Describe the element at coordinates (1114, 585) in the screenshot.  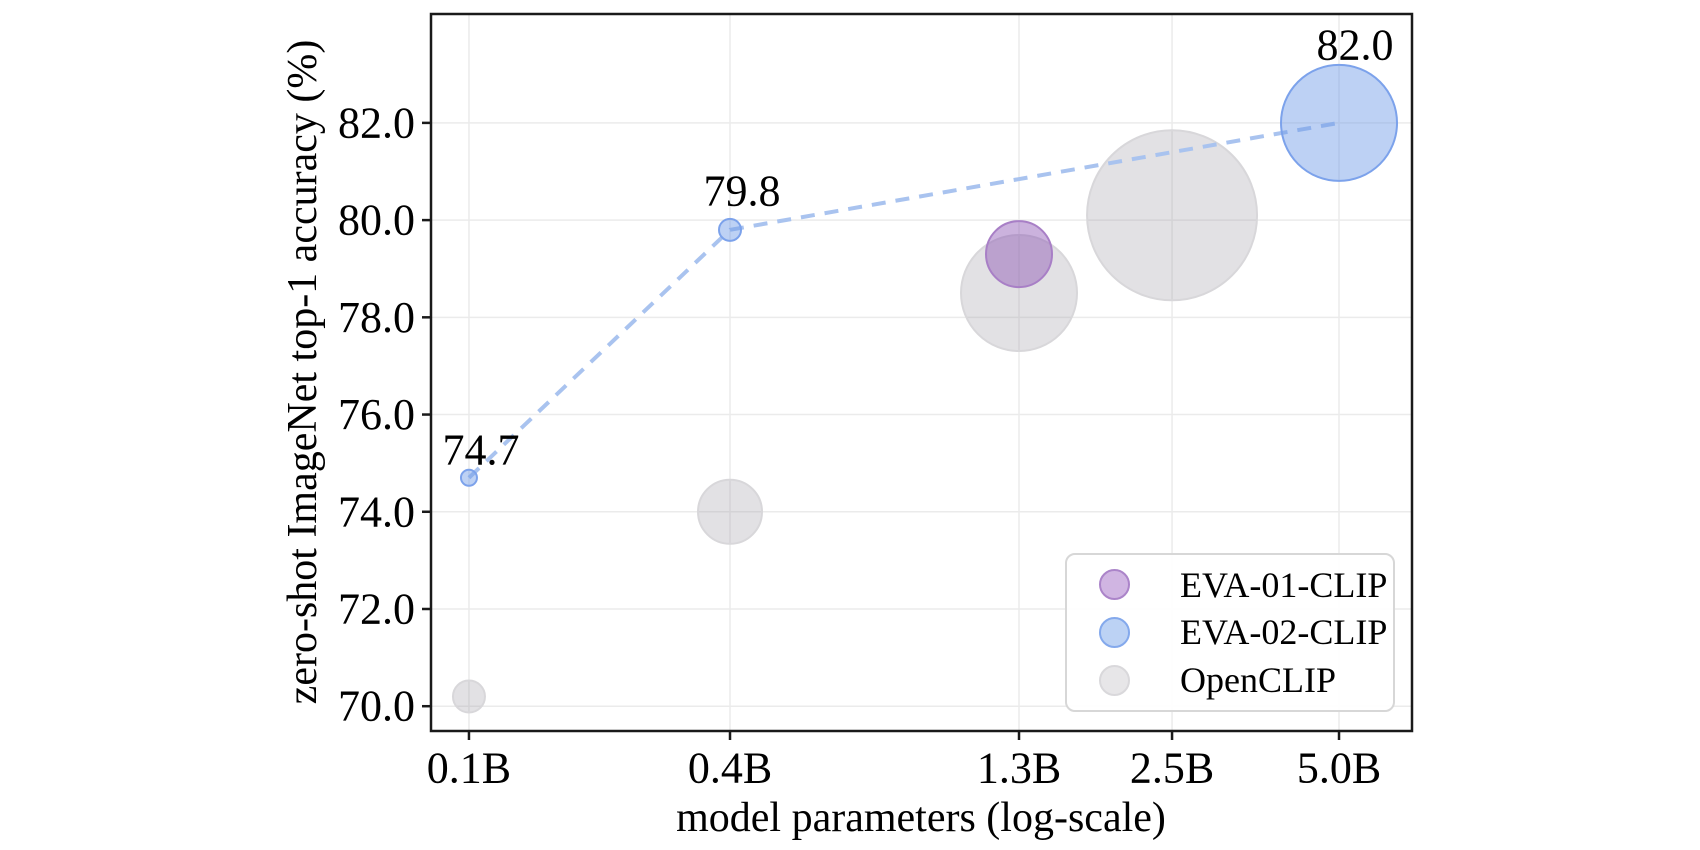
I see `eva-01-clip-marker-icon` at that location.